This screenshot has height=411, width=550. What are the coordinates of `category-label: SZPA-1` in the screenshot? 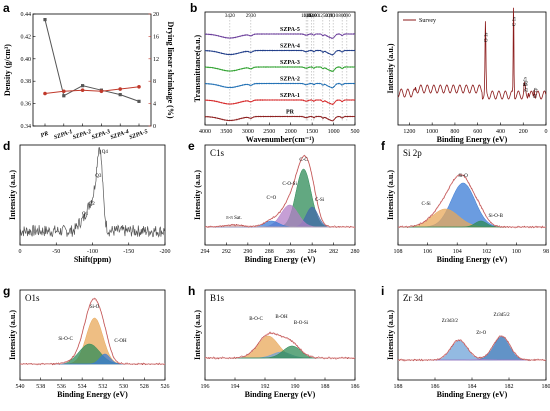 It's located at (63, 135).